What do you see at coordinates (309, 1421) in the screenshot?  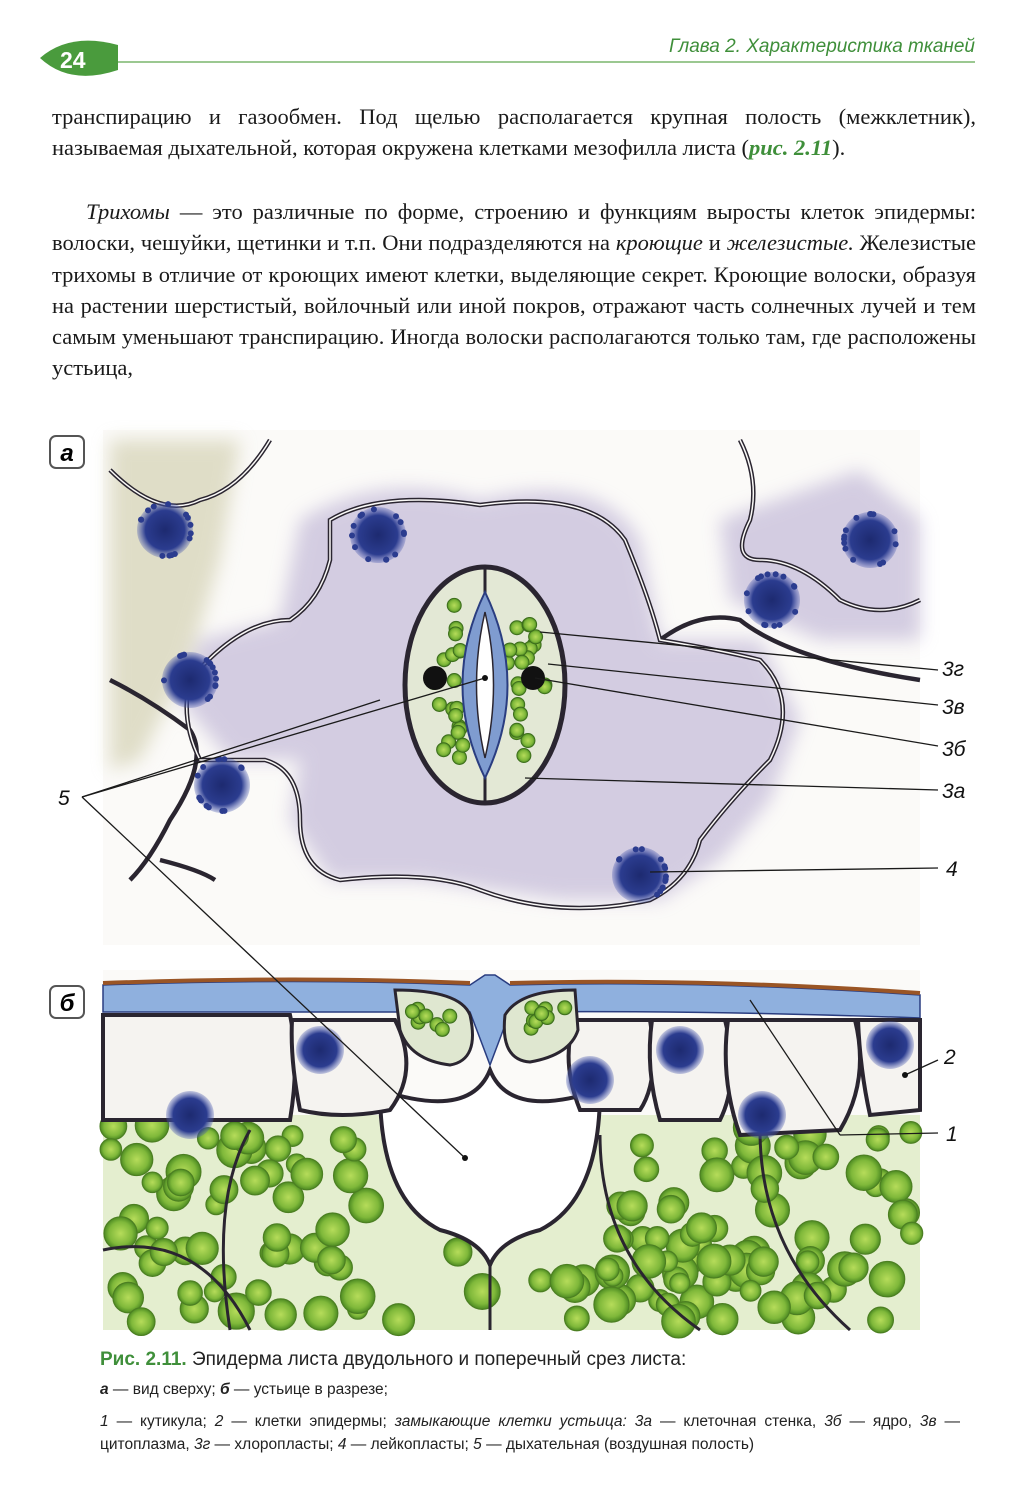 I see `text: — клетки эпидермы;` at bounding box center [309, 1421].